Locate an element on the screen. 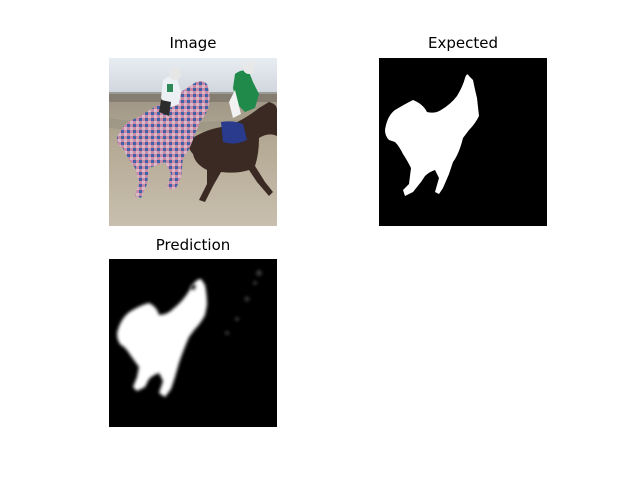  panel-prediction is located at coordinates (193, 343).